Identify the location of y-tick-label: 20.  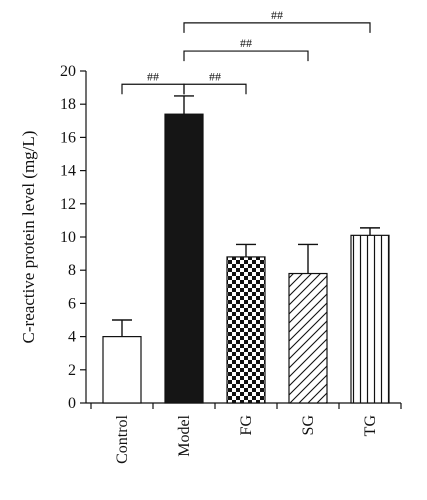
(68, 71).